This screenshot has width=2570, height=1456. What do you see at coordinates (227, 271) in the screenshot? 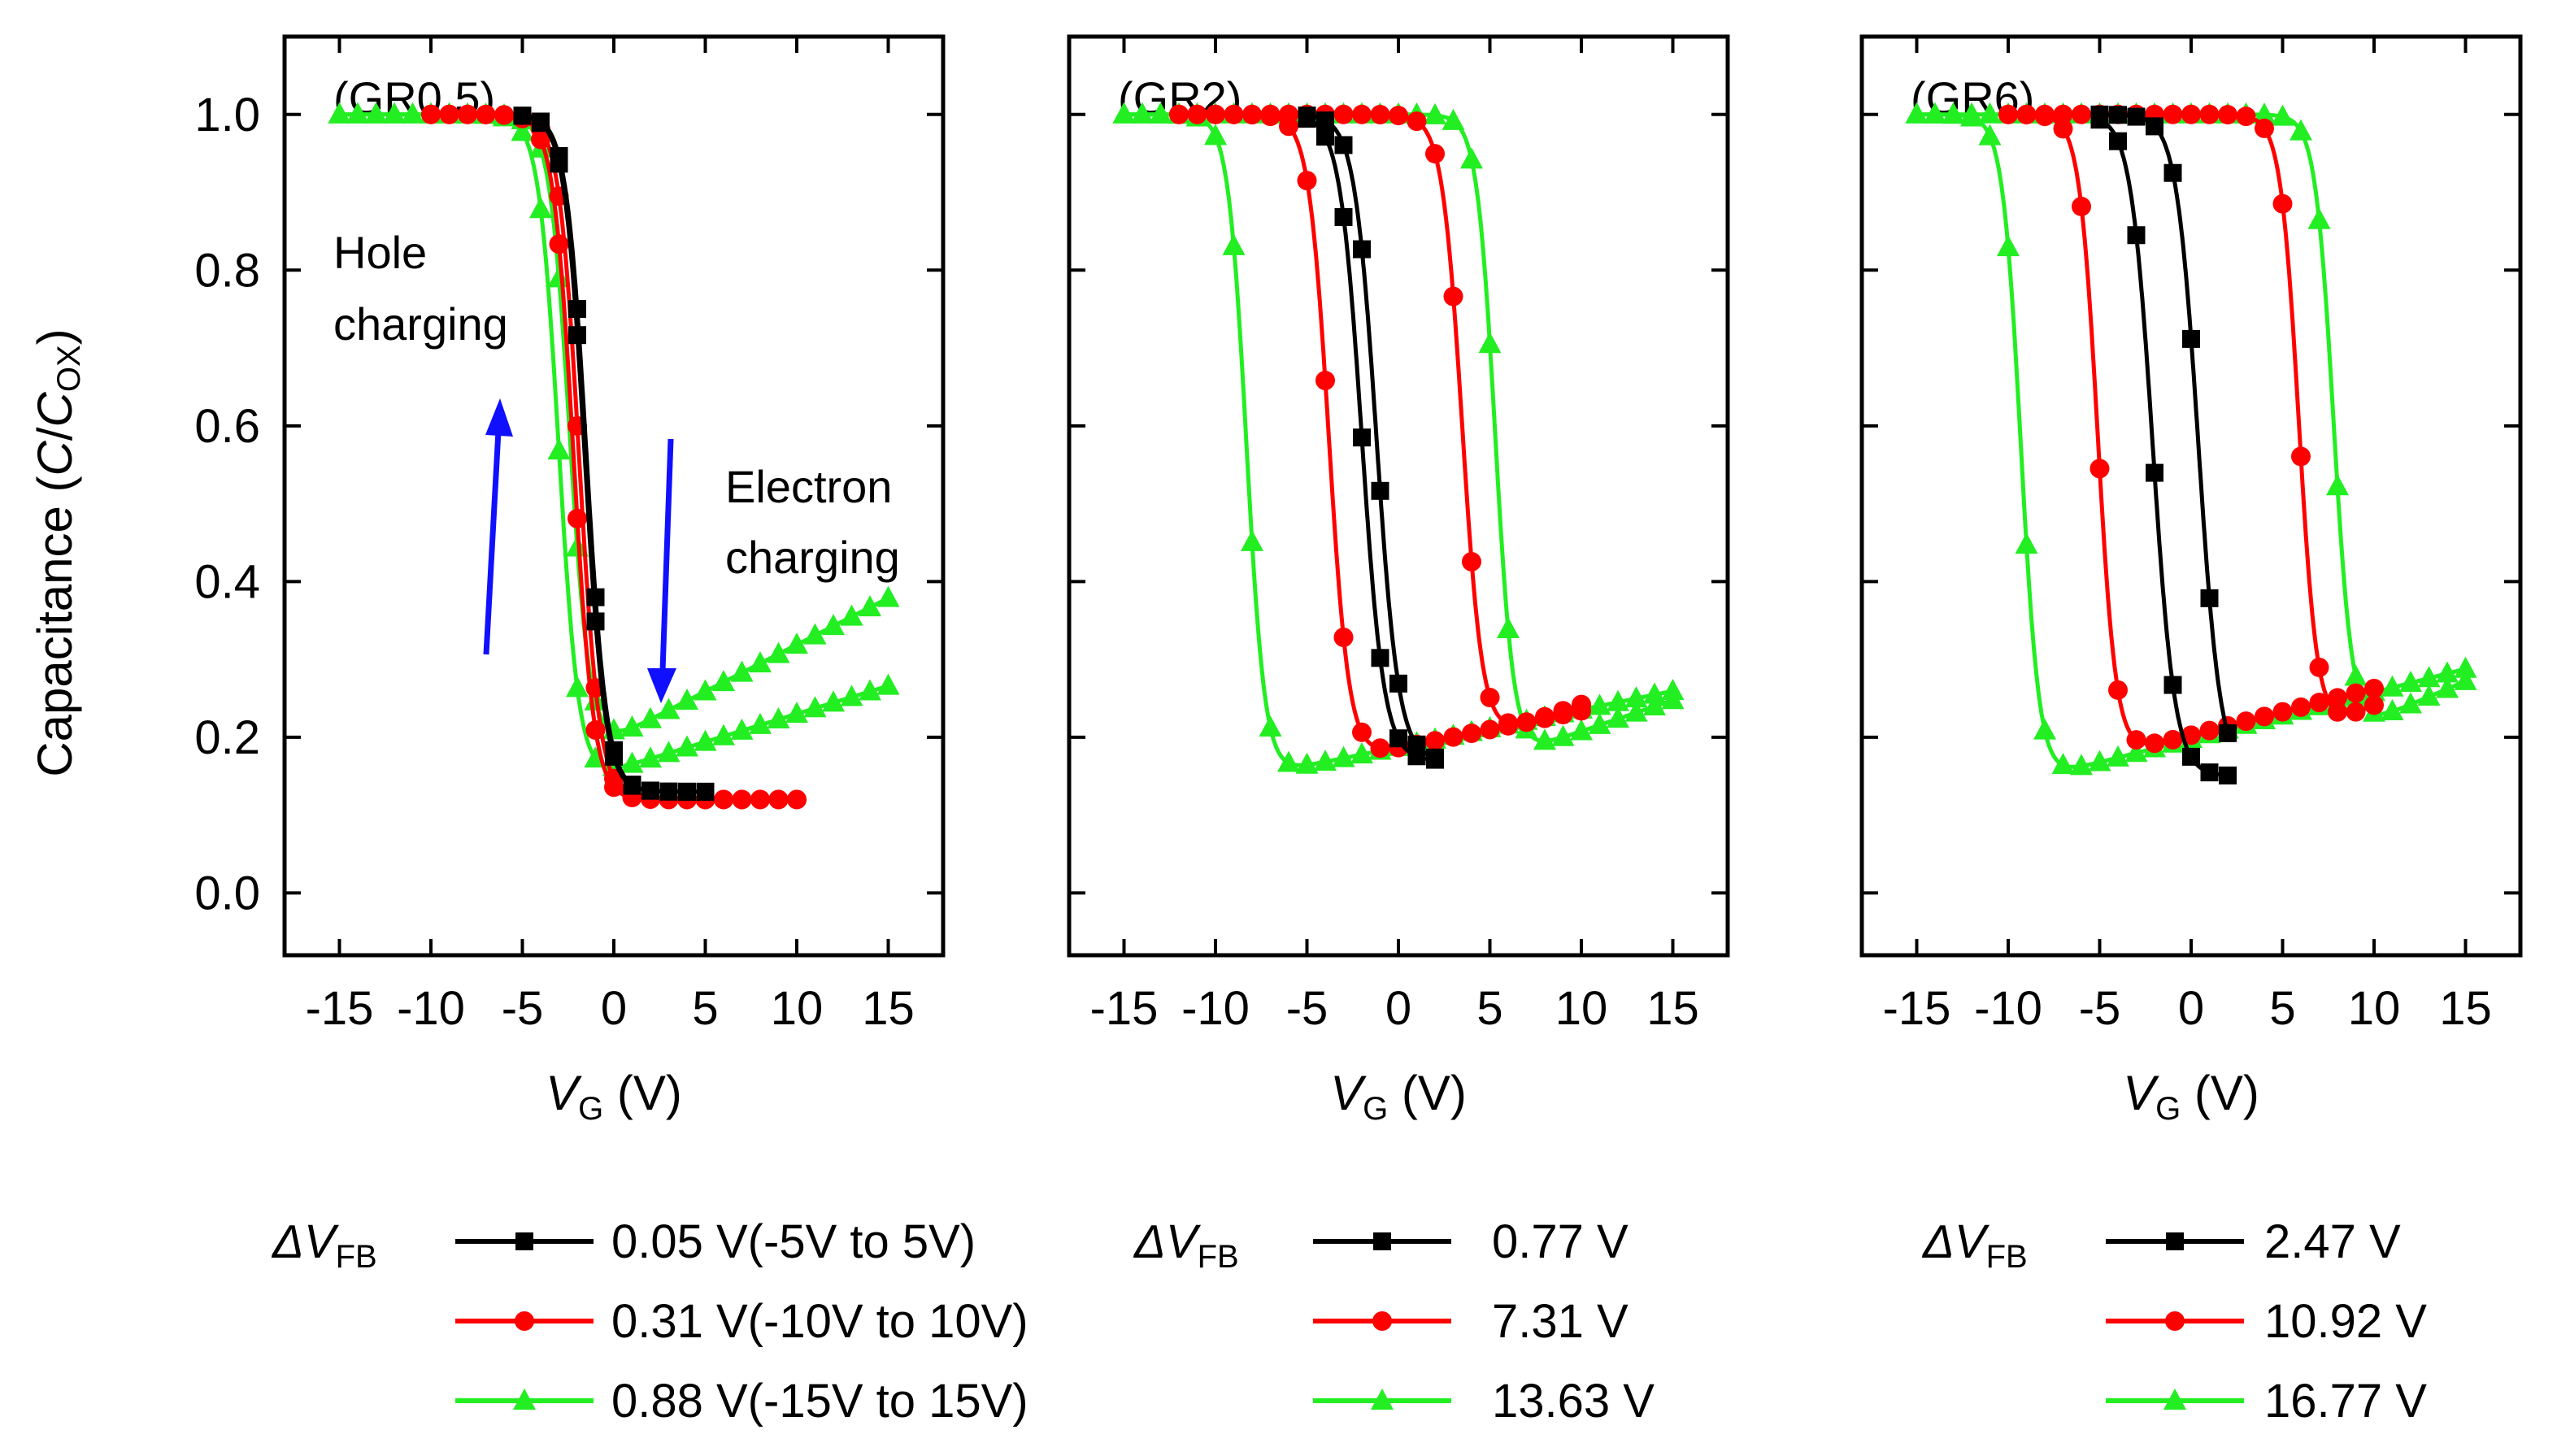
I see `y-tick-label: 0.8` at bounding box center [227, 271].